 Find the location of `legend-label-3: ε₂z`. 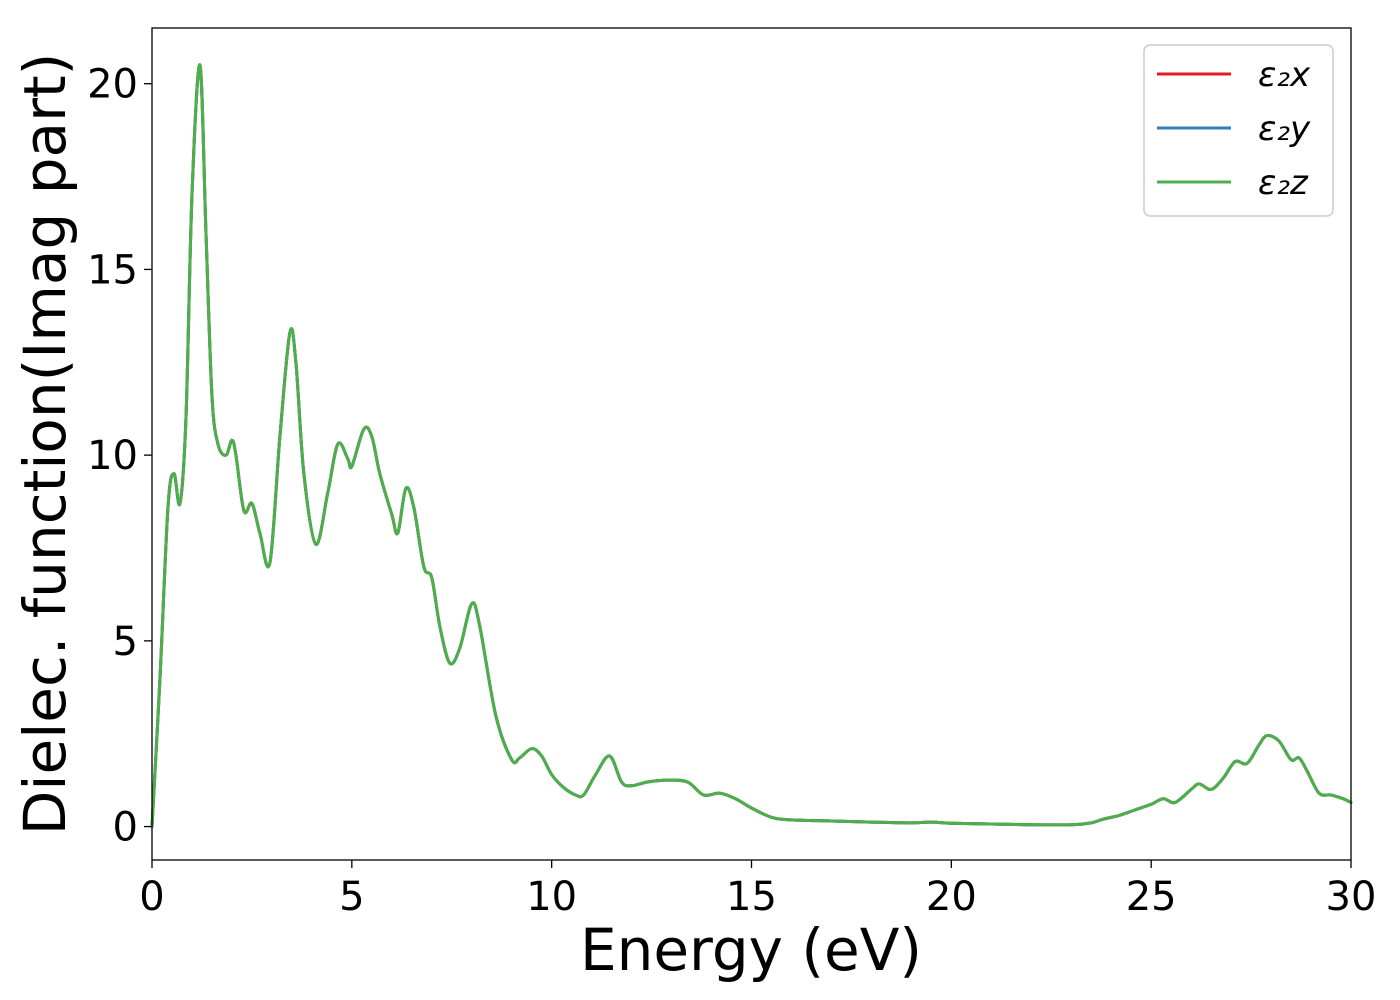

legend-label-3: ε₂z is located at coordinates (1283, 183).